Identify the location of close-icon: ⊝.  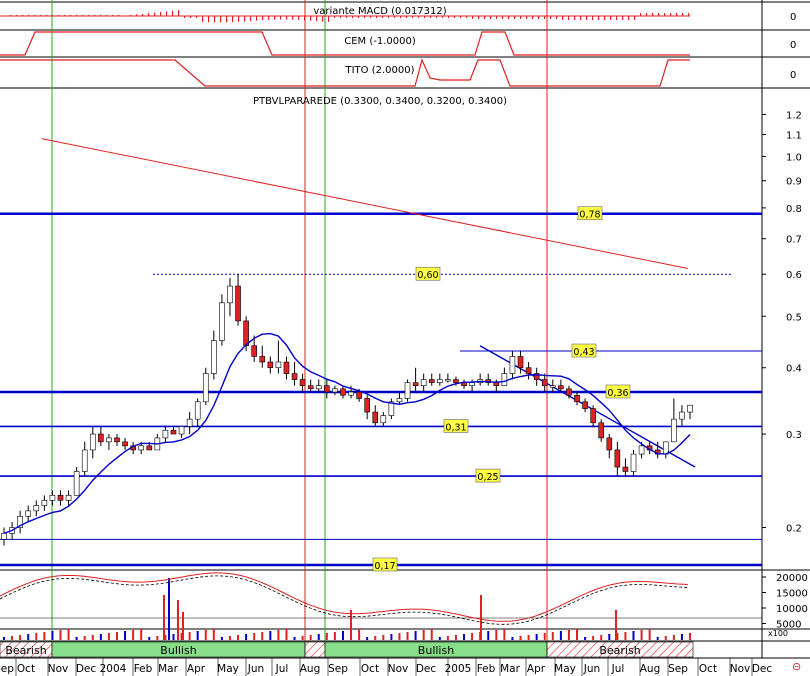
(796, 666).